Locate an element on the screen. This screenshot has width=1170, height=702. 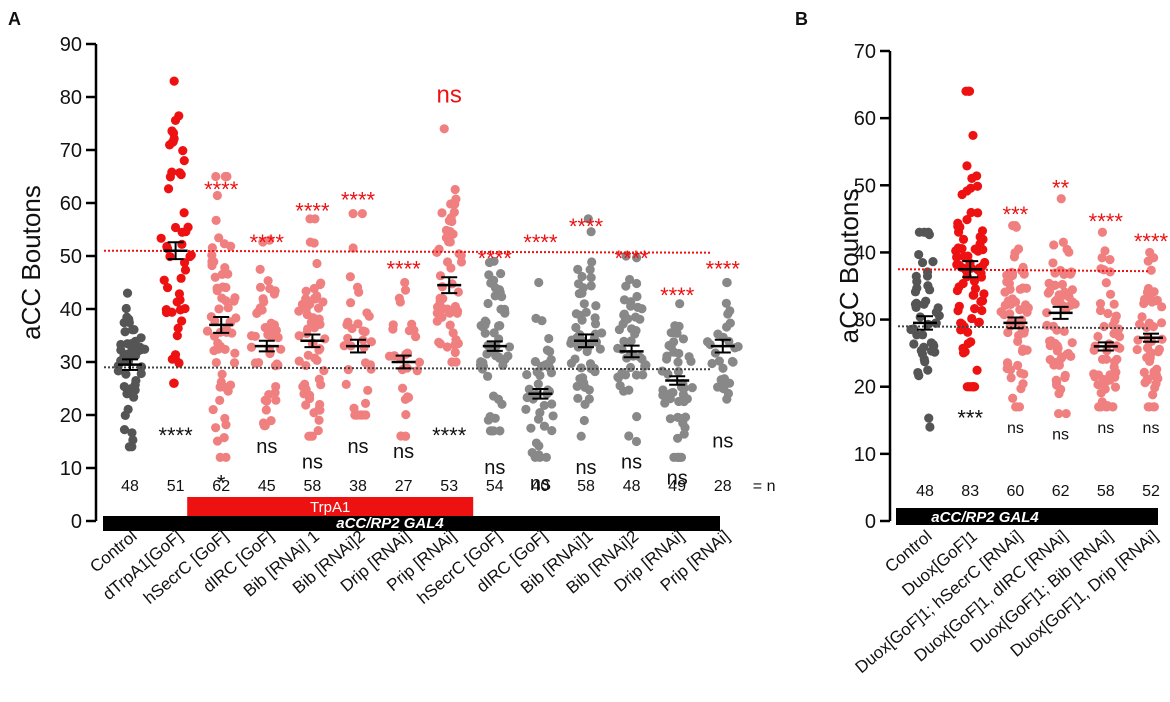
y-tick-label: 90 is located at coordinates (71, 45).